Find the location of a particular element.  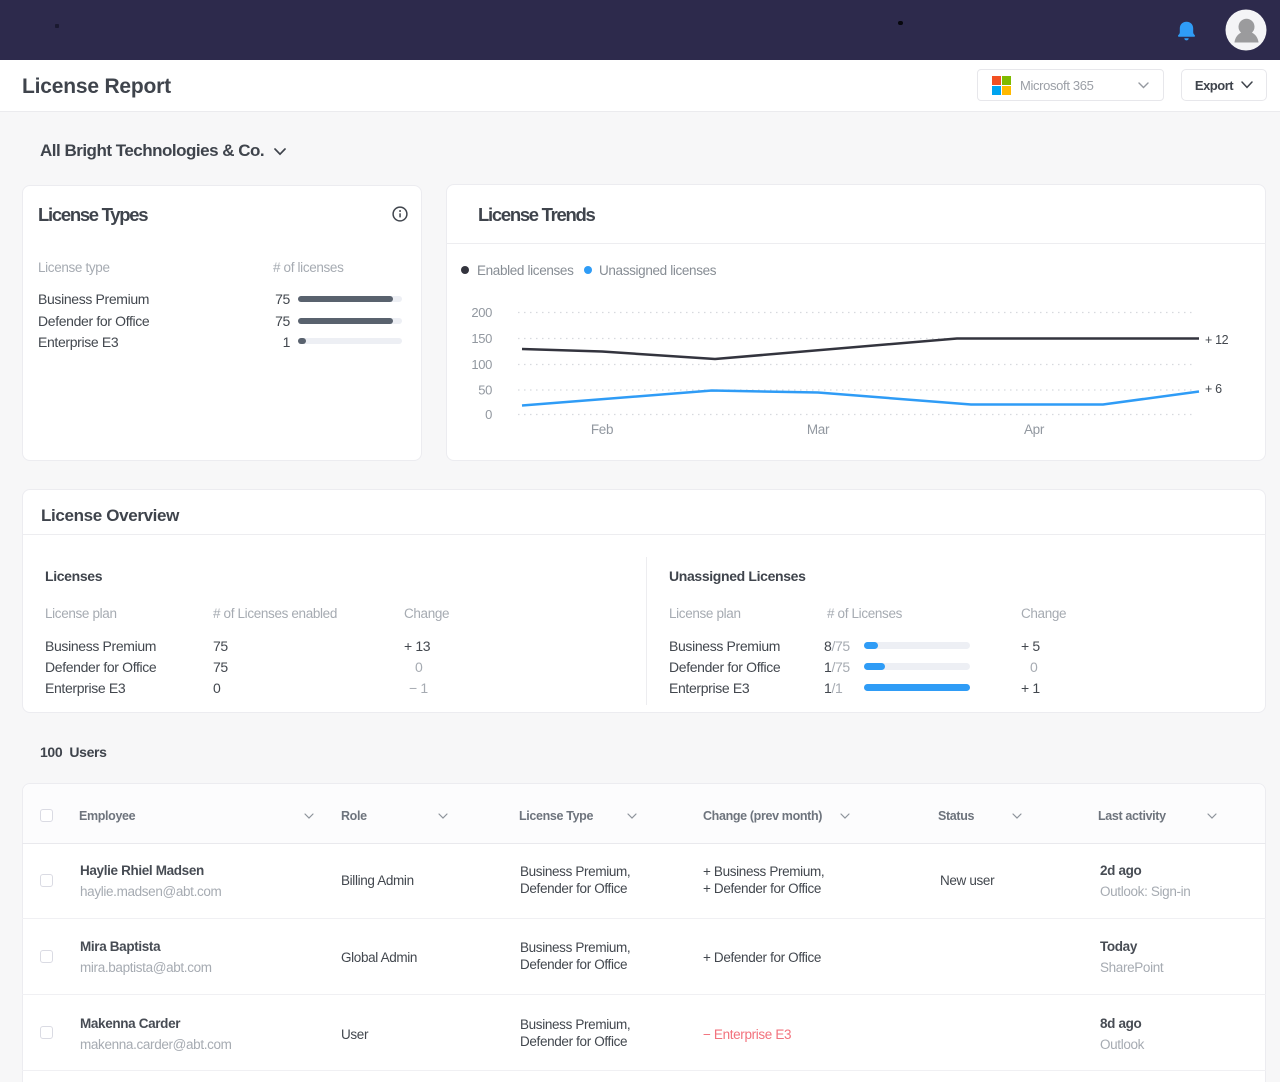

svg-text: + 6 is located at coordinates (1213, 389).